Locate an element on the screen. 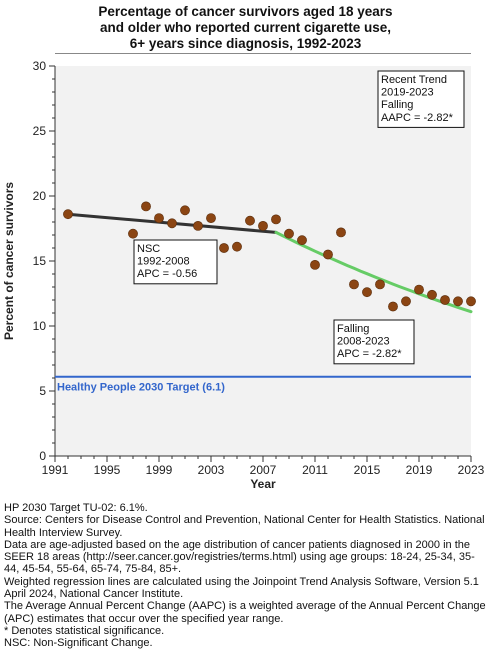 This screenshot has height=650, width=491. x-tick-label: 2023 is located at coordinates (471, 470).